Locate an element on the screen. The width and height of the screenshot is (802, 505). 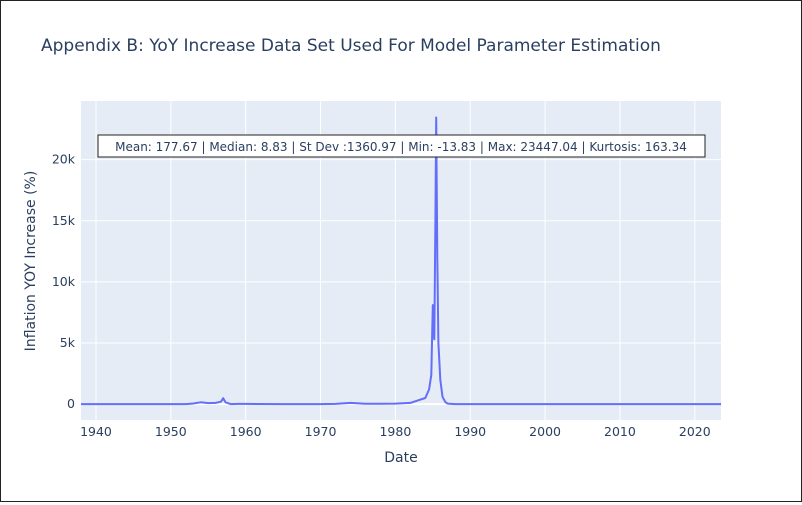
y-axis-title: Inflation YOY Increase (%) is located at coordinates (31, 261).